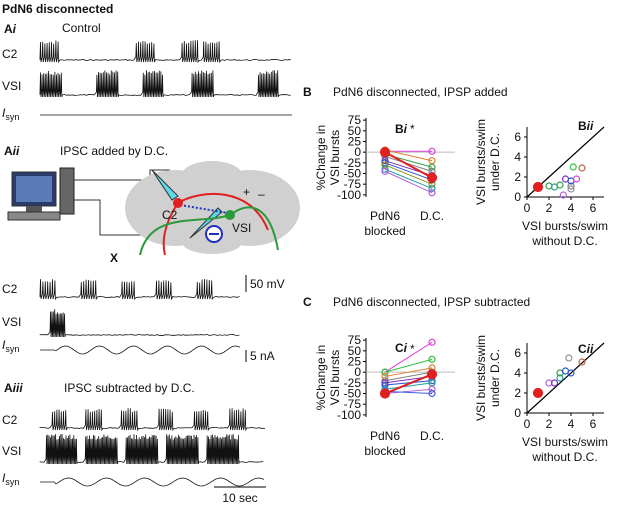 This screenshot has width=617, height=508. What do you see at coordinates (34, 216) in the screenshot?
I see `keyboard` at bounding box center [34, 216].